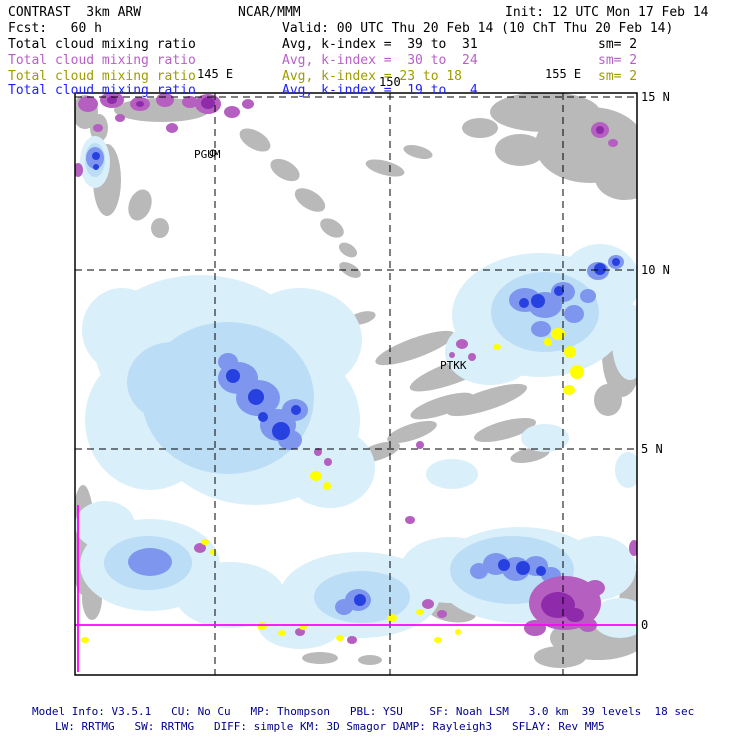 This screenshot has height=740, width=740. Describe the element at coordinates (618, 60) in the screenshot. I see `layer2-sm: sm= 2` at that location.